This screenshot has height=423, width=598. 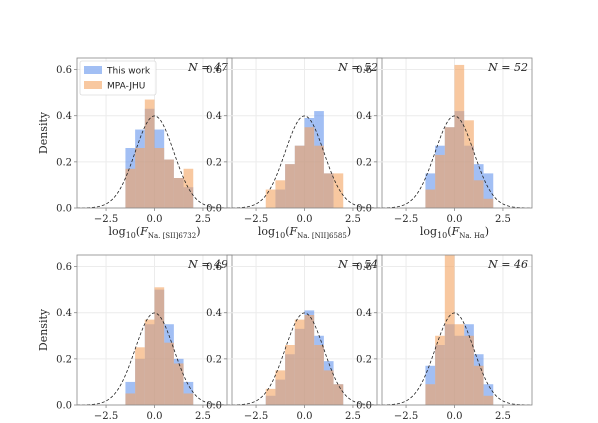 I want to click on sample-count-label: N = 47, so click(x=207, y=67).